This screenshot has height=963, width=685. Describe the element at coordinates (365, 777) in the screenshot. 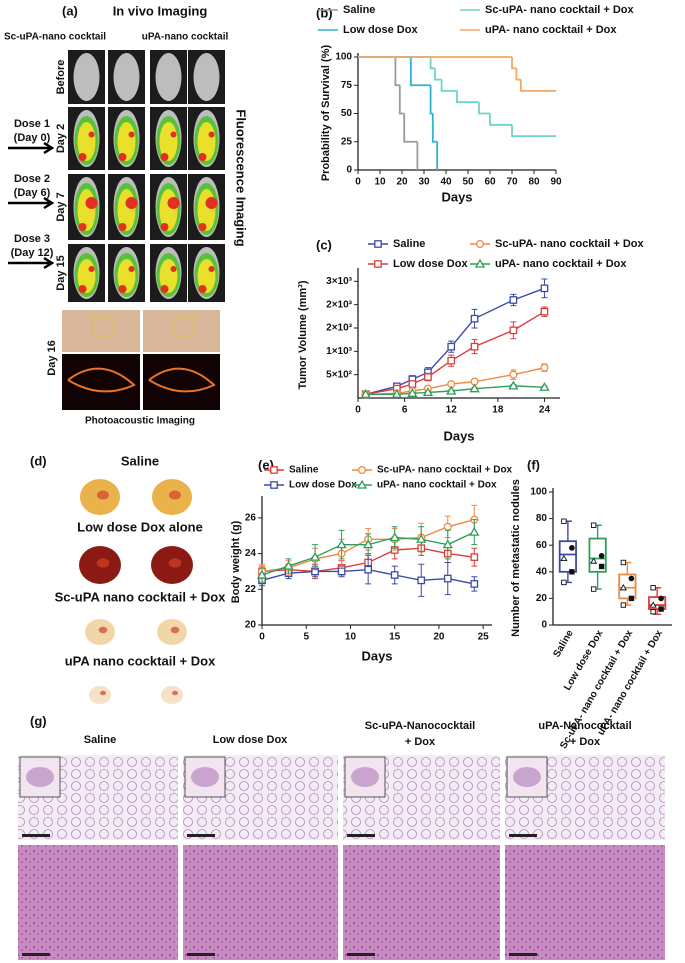

I see `inset-tissue` at that location.